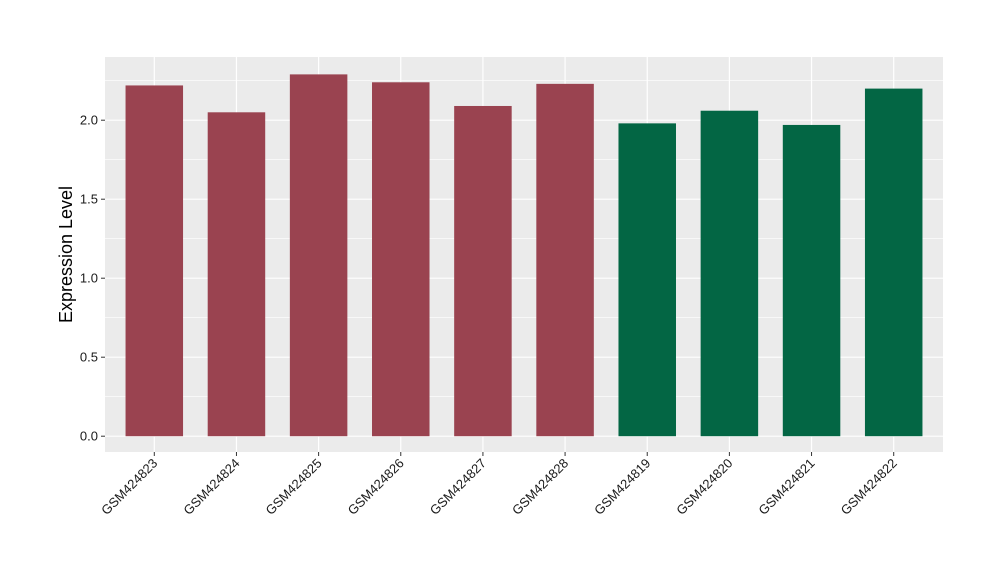 This screenshot has height=580, width=1000. Describe the element at coordinates (458, 487) in the screenshot. I see `x-tick-label: GSM424827` at that location.